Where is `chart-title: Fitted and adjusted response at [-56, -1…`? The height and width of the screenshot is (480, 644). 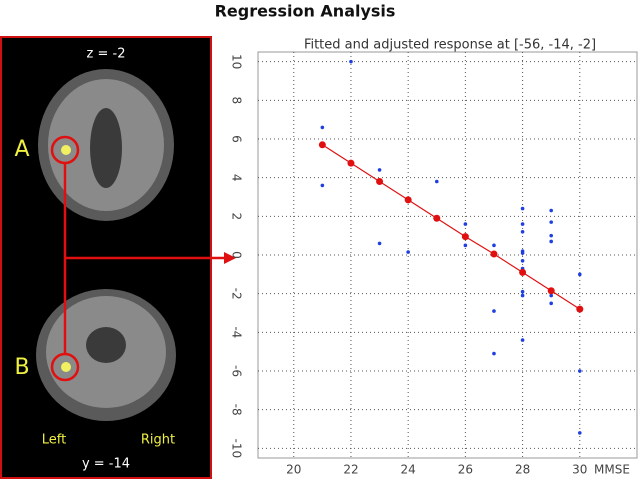 chart-title: Fitted and adjusted response at [-56, -1… is located at coordinates (450, 45).